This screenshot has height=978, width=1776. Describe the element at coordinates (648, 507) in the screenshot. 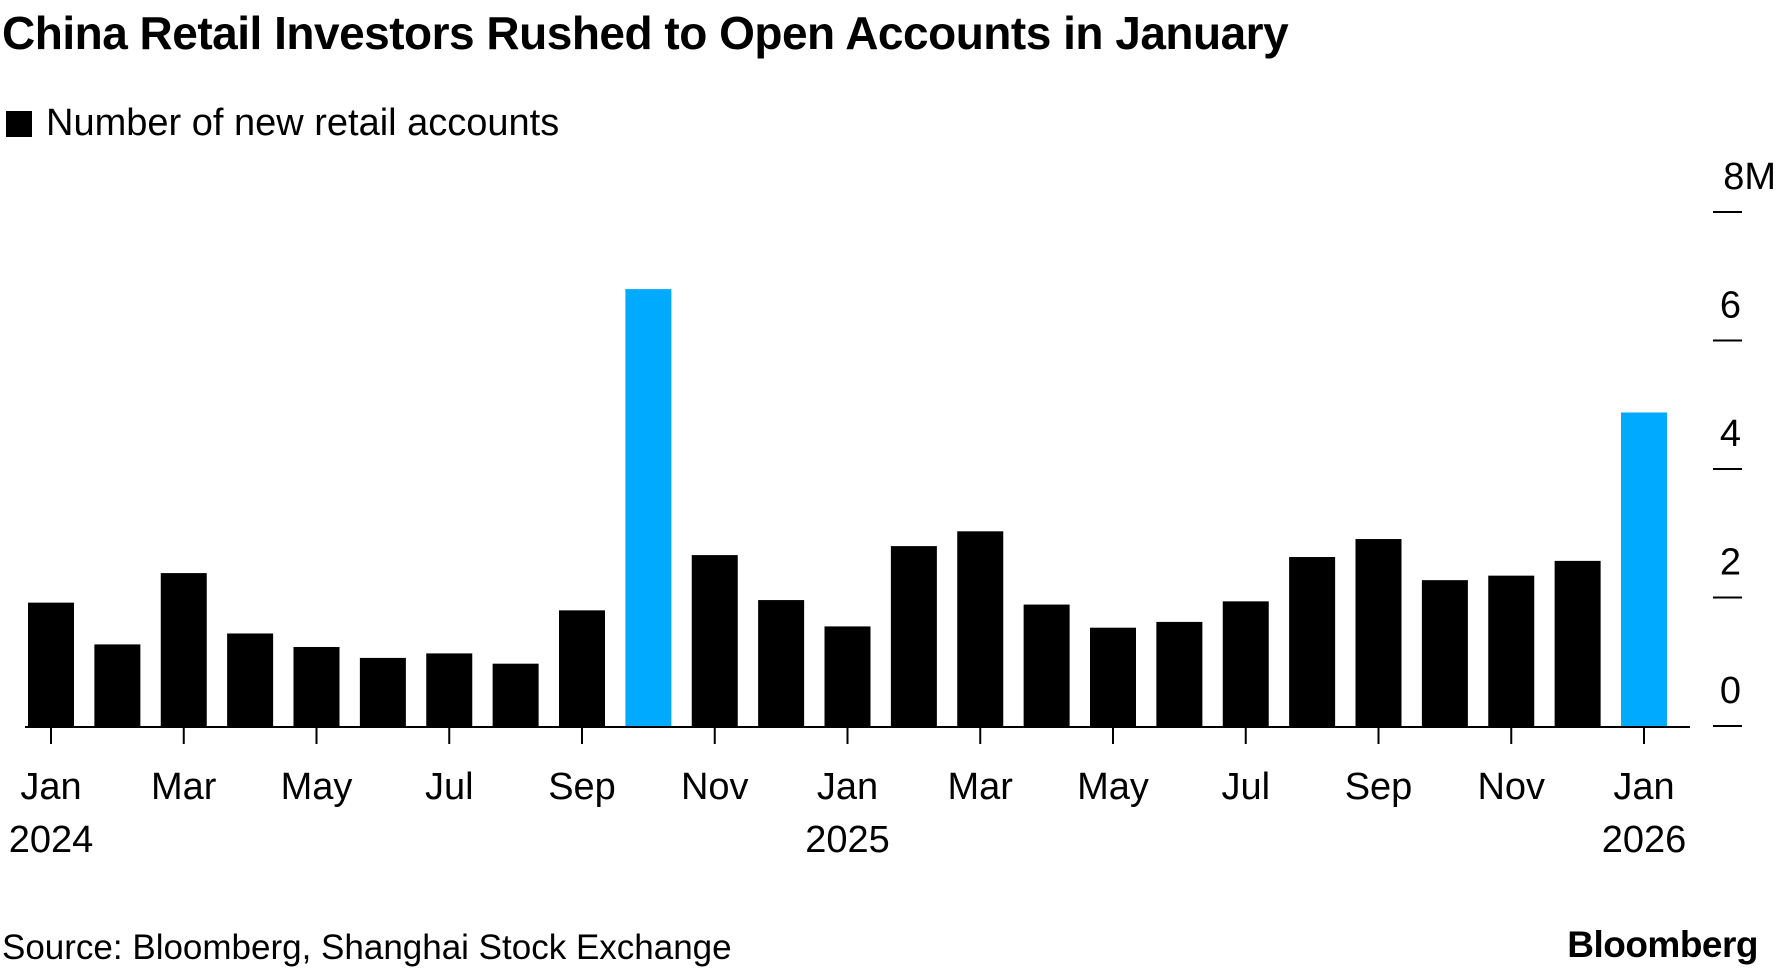

I see `bar-oct-2024` at that location.